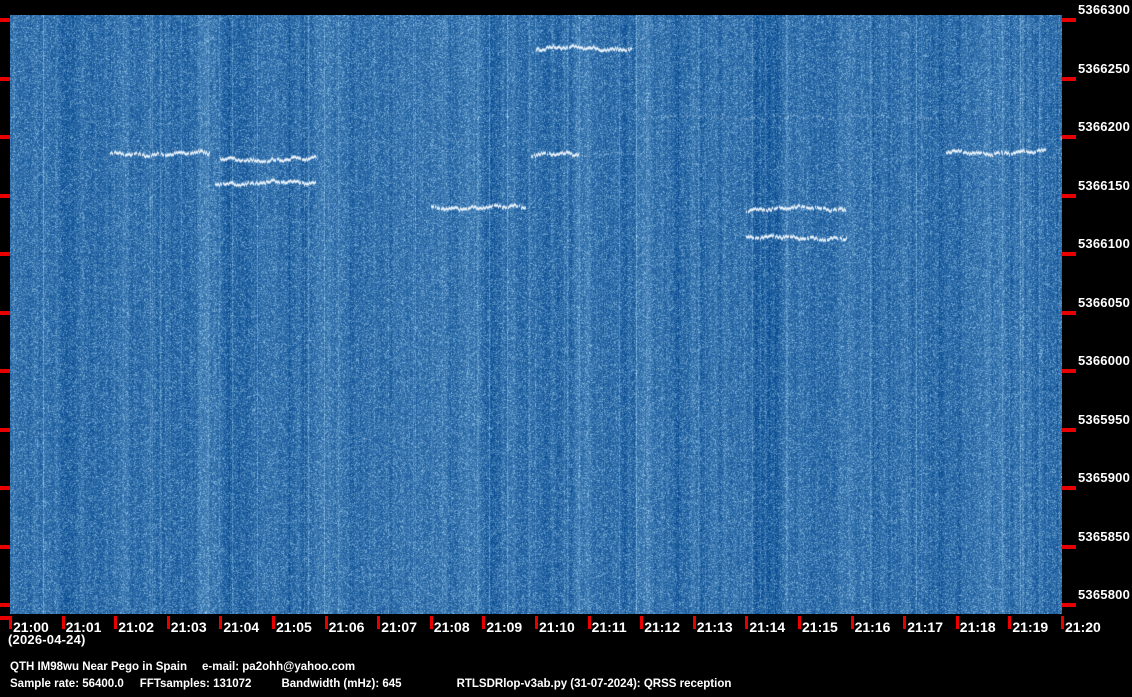 The height and width of the screenshot is (697, 1132). I want to click on date-label: (2026-04-24), so click(47, 639).